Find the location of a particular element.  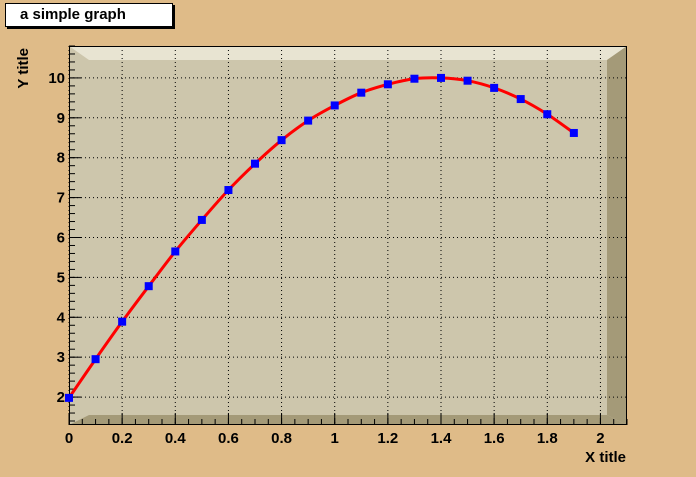

x-axis-title: X title is located at coordinates (605, 457).